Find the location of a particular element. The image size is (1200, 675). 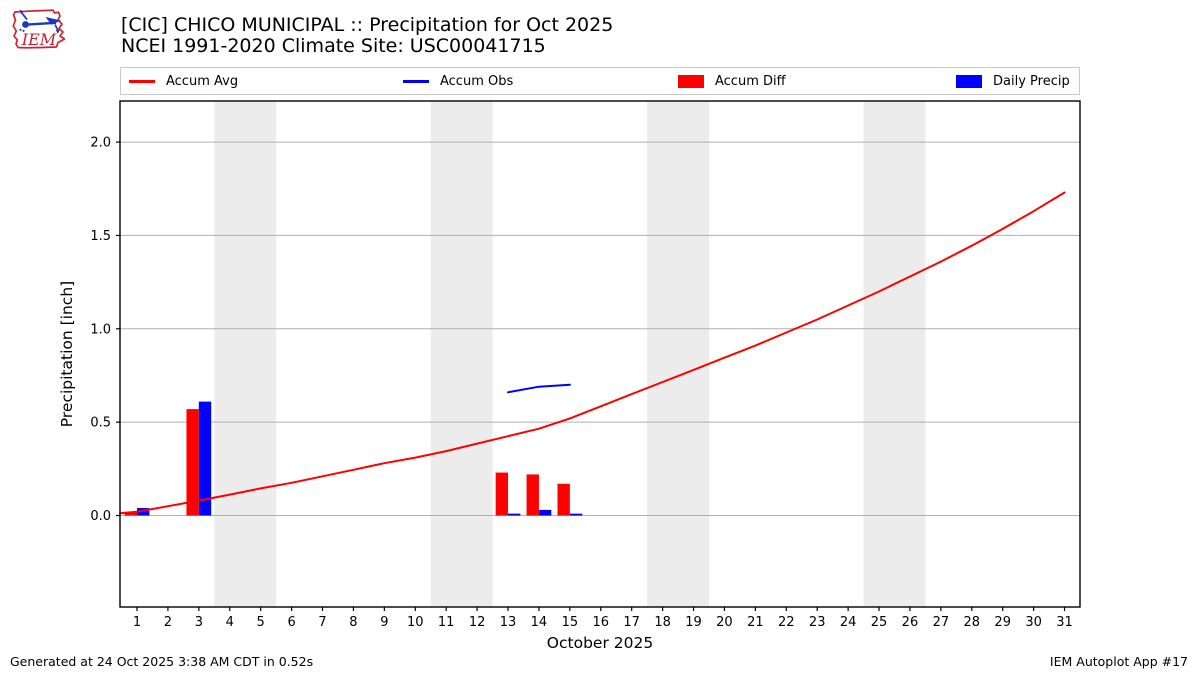

x-tick-label: 29 is located at coordinates (1002, 622).